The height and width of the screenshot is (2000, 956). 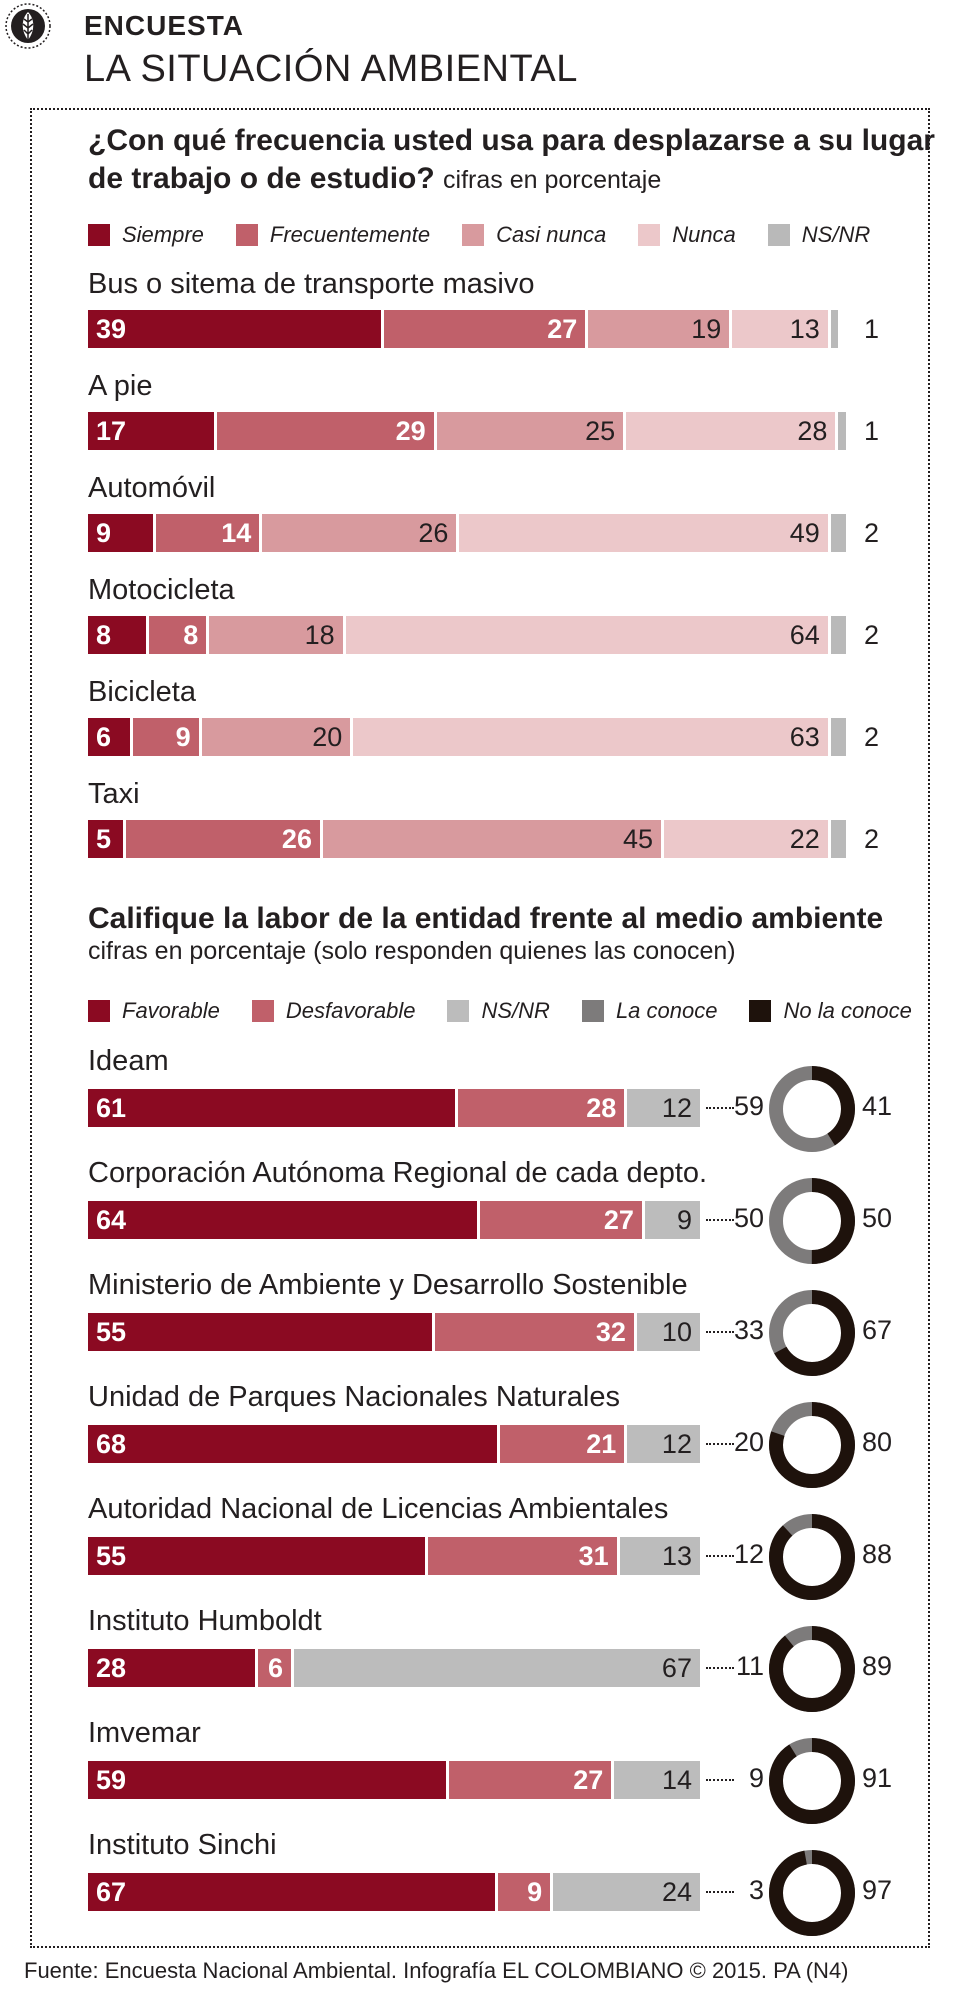 I want to click on stacked-bar: 17 29 25 28, so click(x=467, y=431).